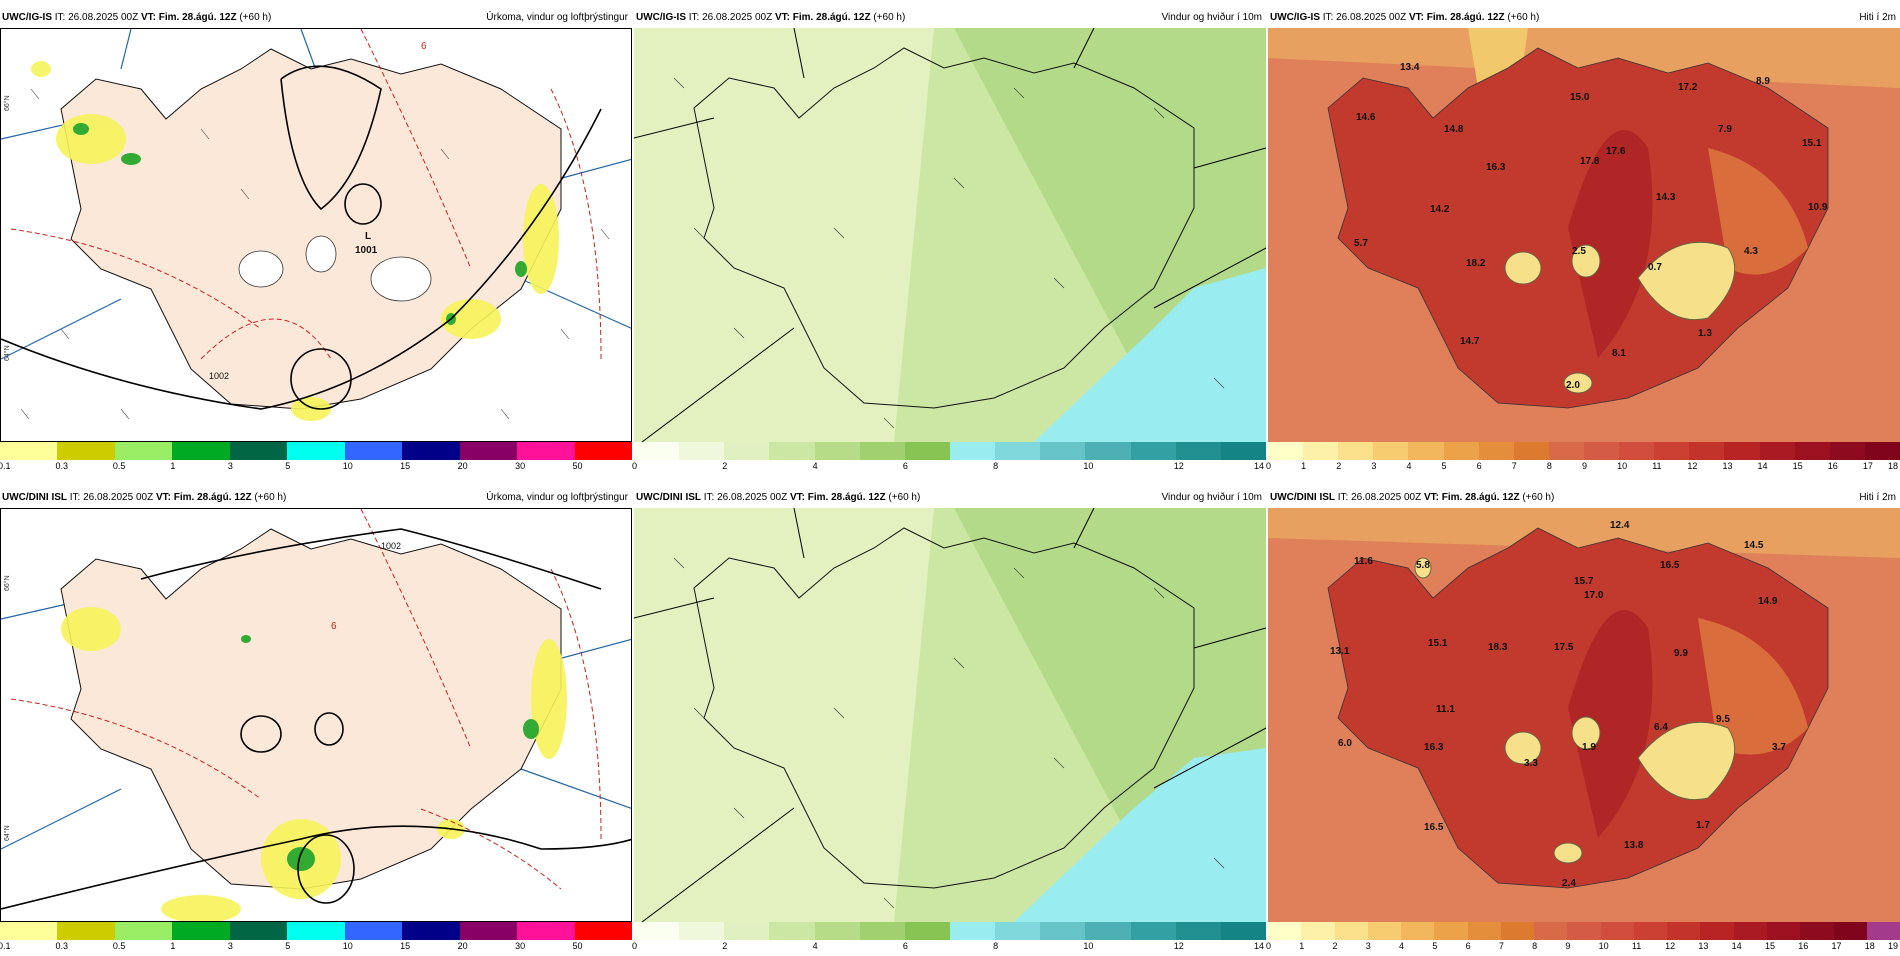 This screenshot has width=1900, height=956. What do you see at coordinates (316, 235) in the screenshot?
I see `precip-map: L 1001 1002 6 66°N 64°N` at bounding box center [316, 235].